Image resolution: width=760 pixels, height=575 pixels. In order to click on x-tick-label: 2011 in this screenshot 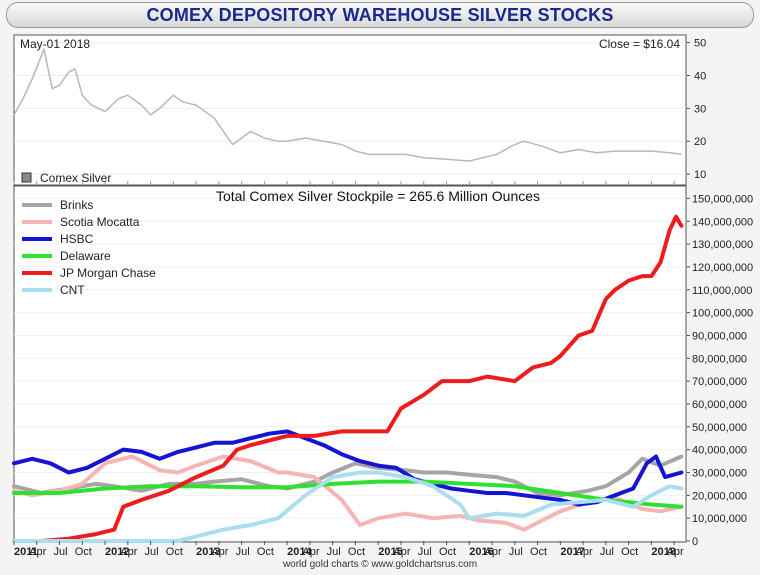, I will do `click(26, 552)`.